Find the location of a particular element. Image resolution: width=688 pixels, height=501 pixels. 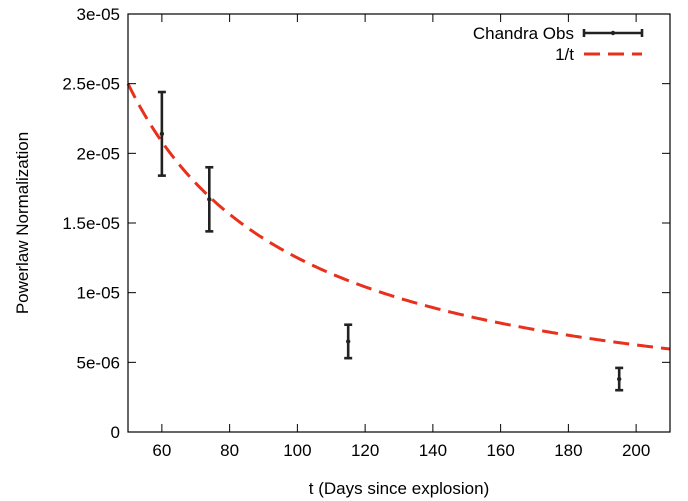

x-tick-label: 80 is located at coordinates (229, 450).